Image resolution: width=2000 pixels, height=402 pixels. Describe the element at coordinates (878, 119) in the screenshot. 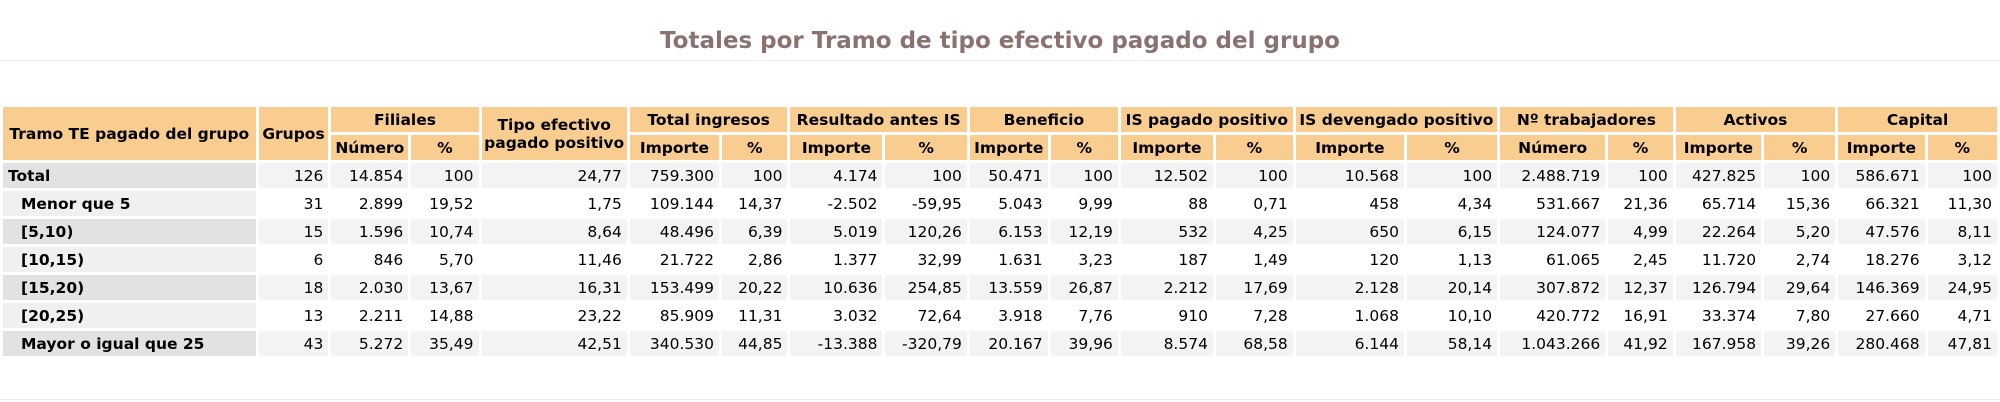

I see `group-header: Resultado antes IS` at that location.